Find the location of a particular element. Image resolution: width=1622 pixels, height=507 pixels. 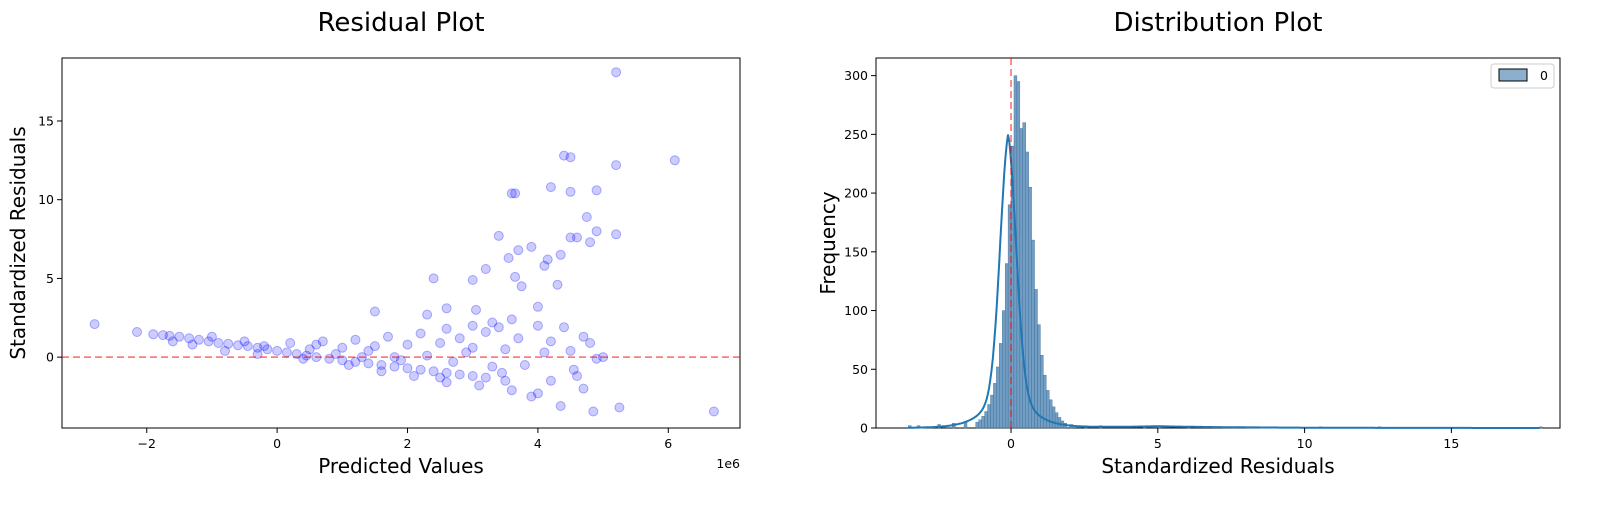

residual-plot-title: Residual Plot is located at coordinates (400, 23).